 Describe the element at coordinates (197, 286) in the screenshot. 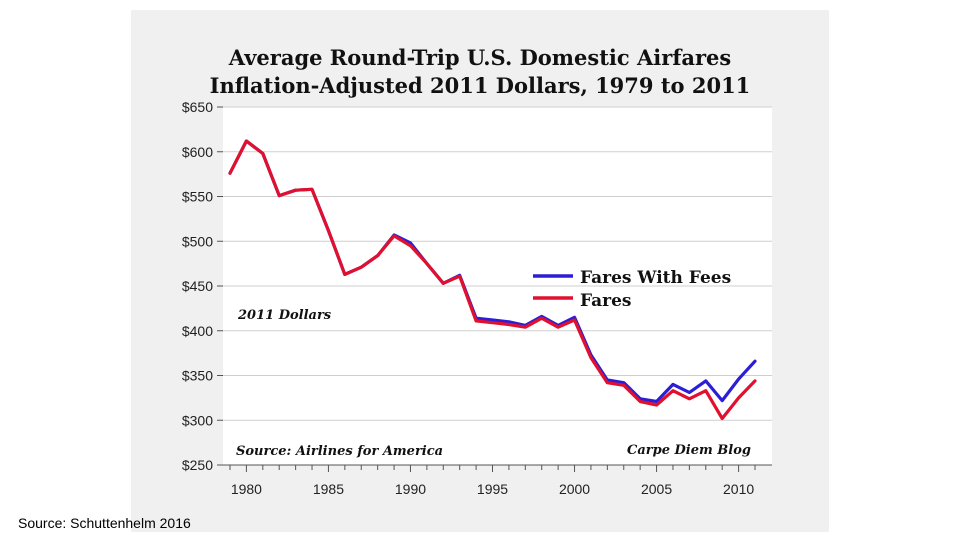

I see `y-tick-label: $450` at that location.